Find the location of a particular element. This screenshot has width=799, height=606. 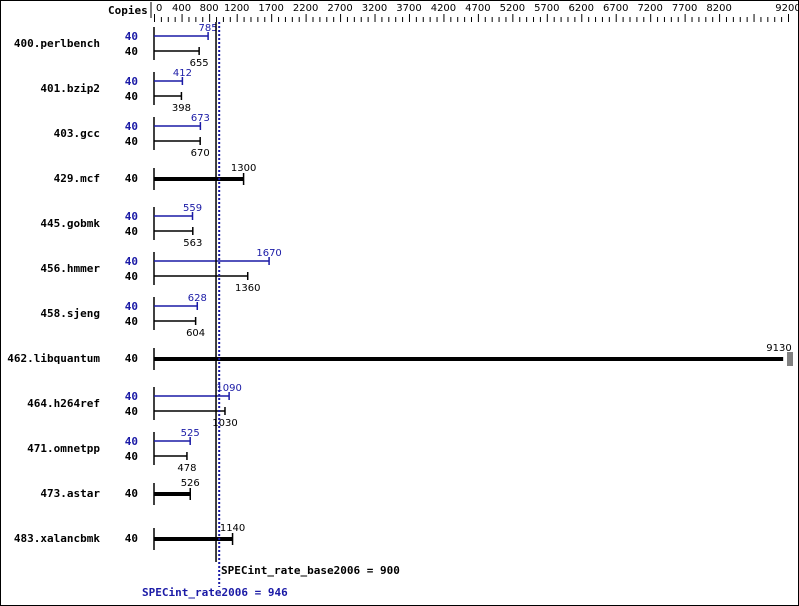

base-value: 526 is located at coordinates (190, 483).